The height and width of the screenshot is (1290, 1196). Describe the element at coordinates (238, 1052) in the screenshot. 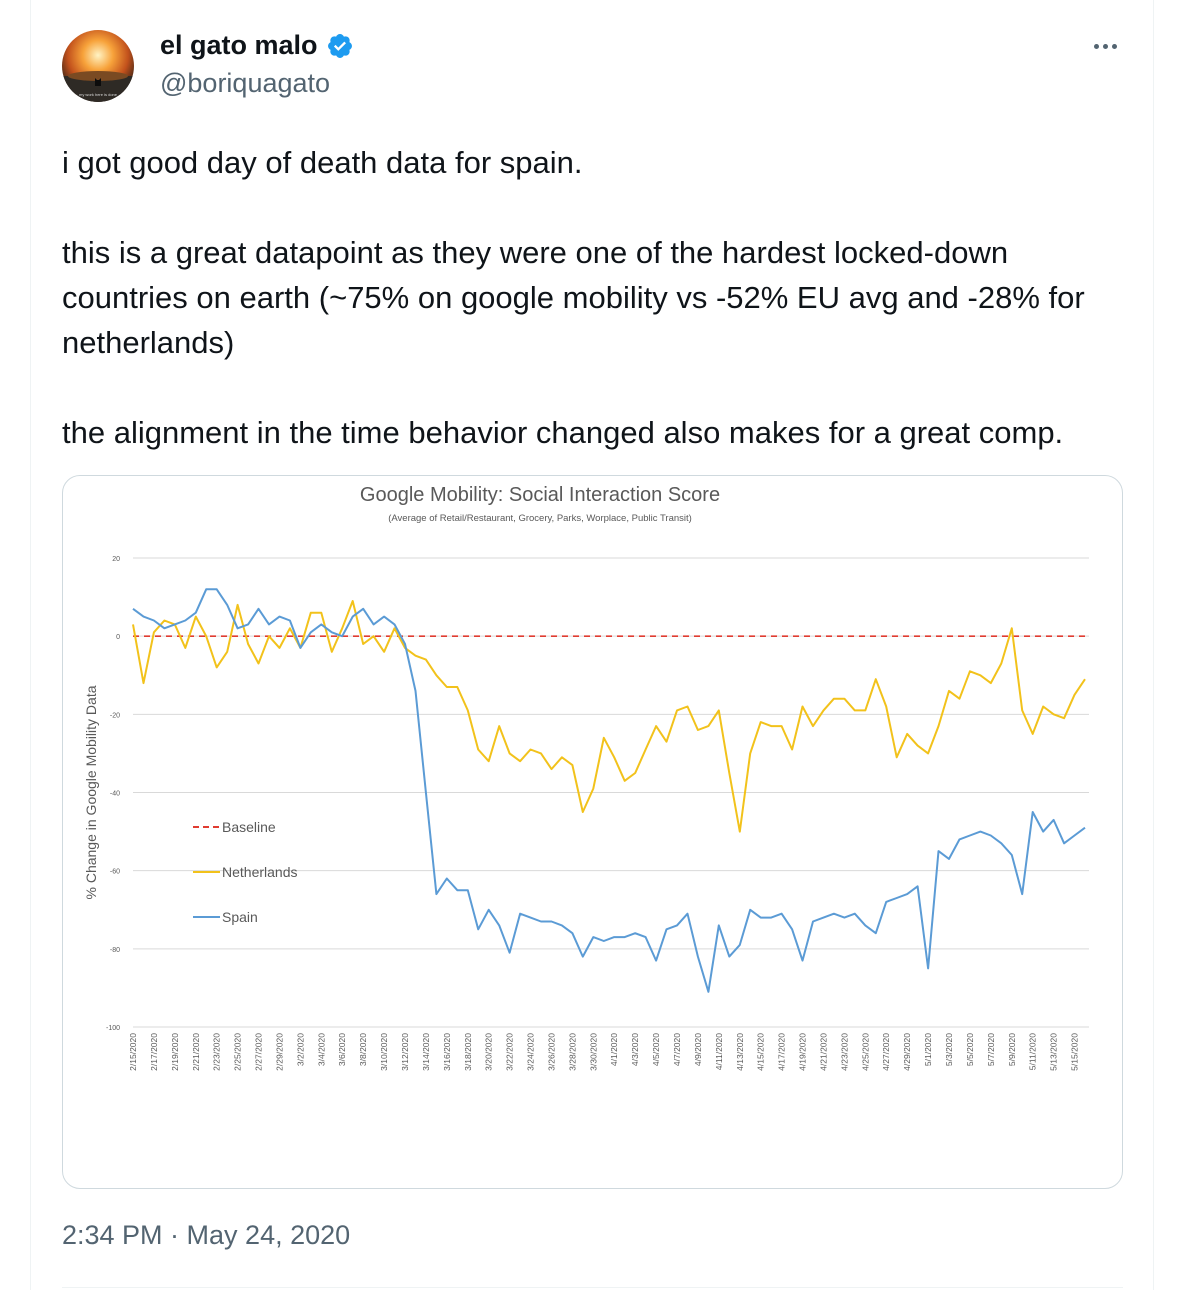

I see `x-tick-label: 2/25/2020` at that location.